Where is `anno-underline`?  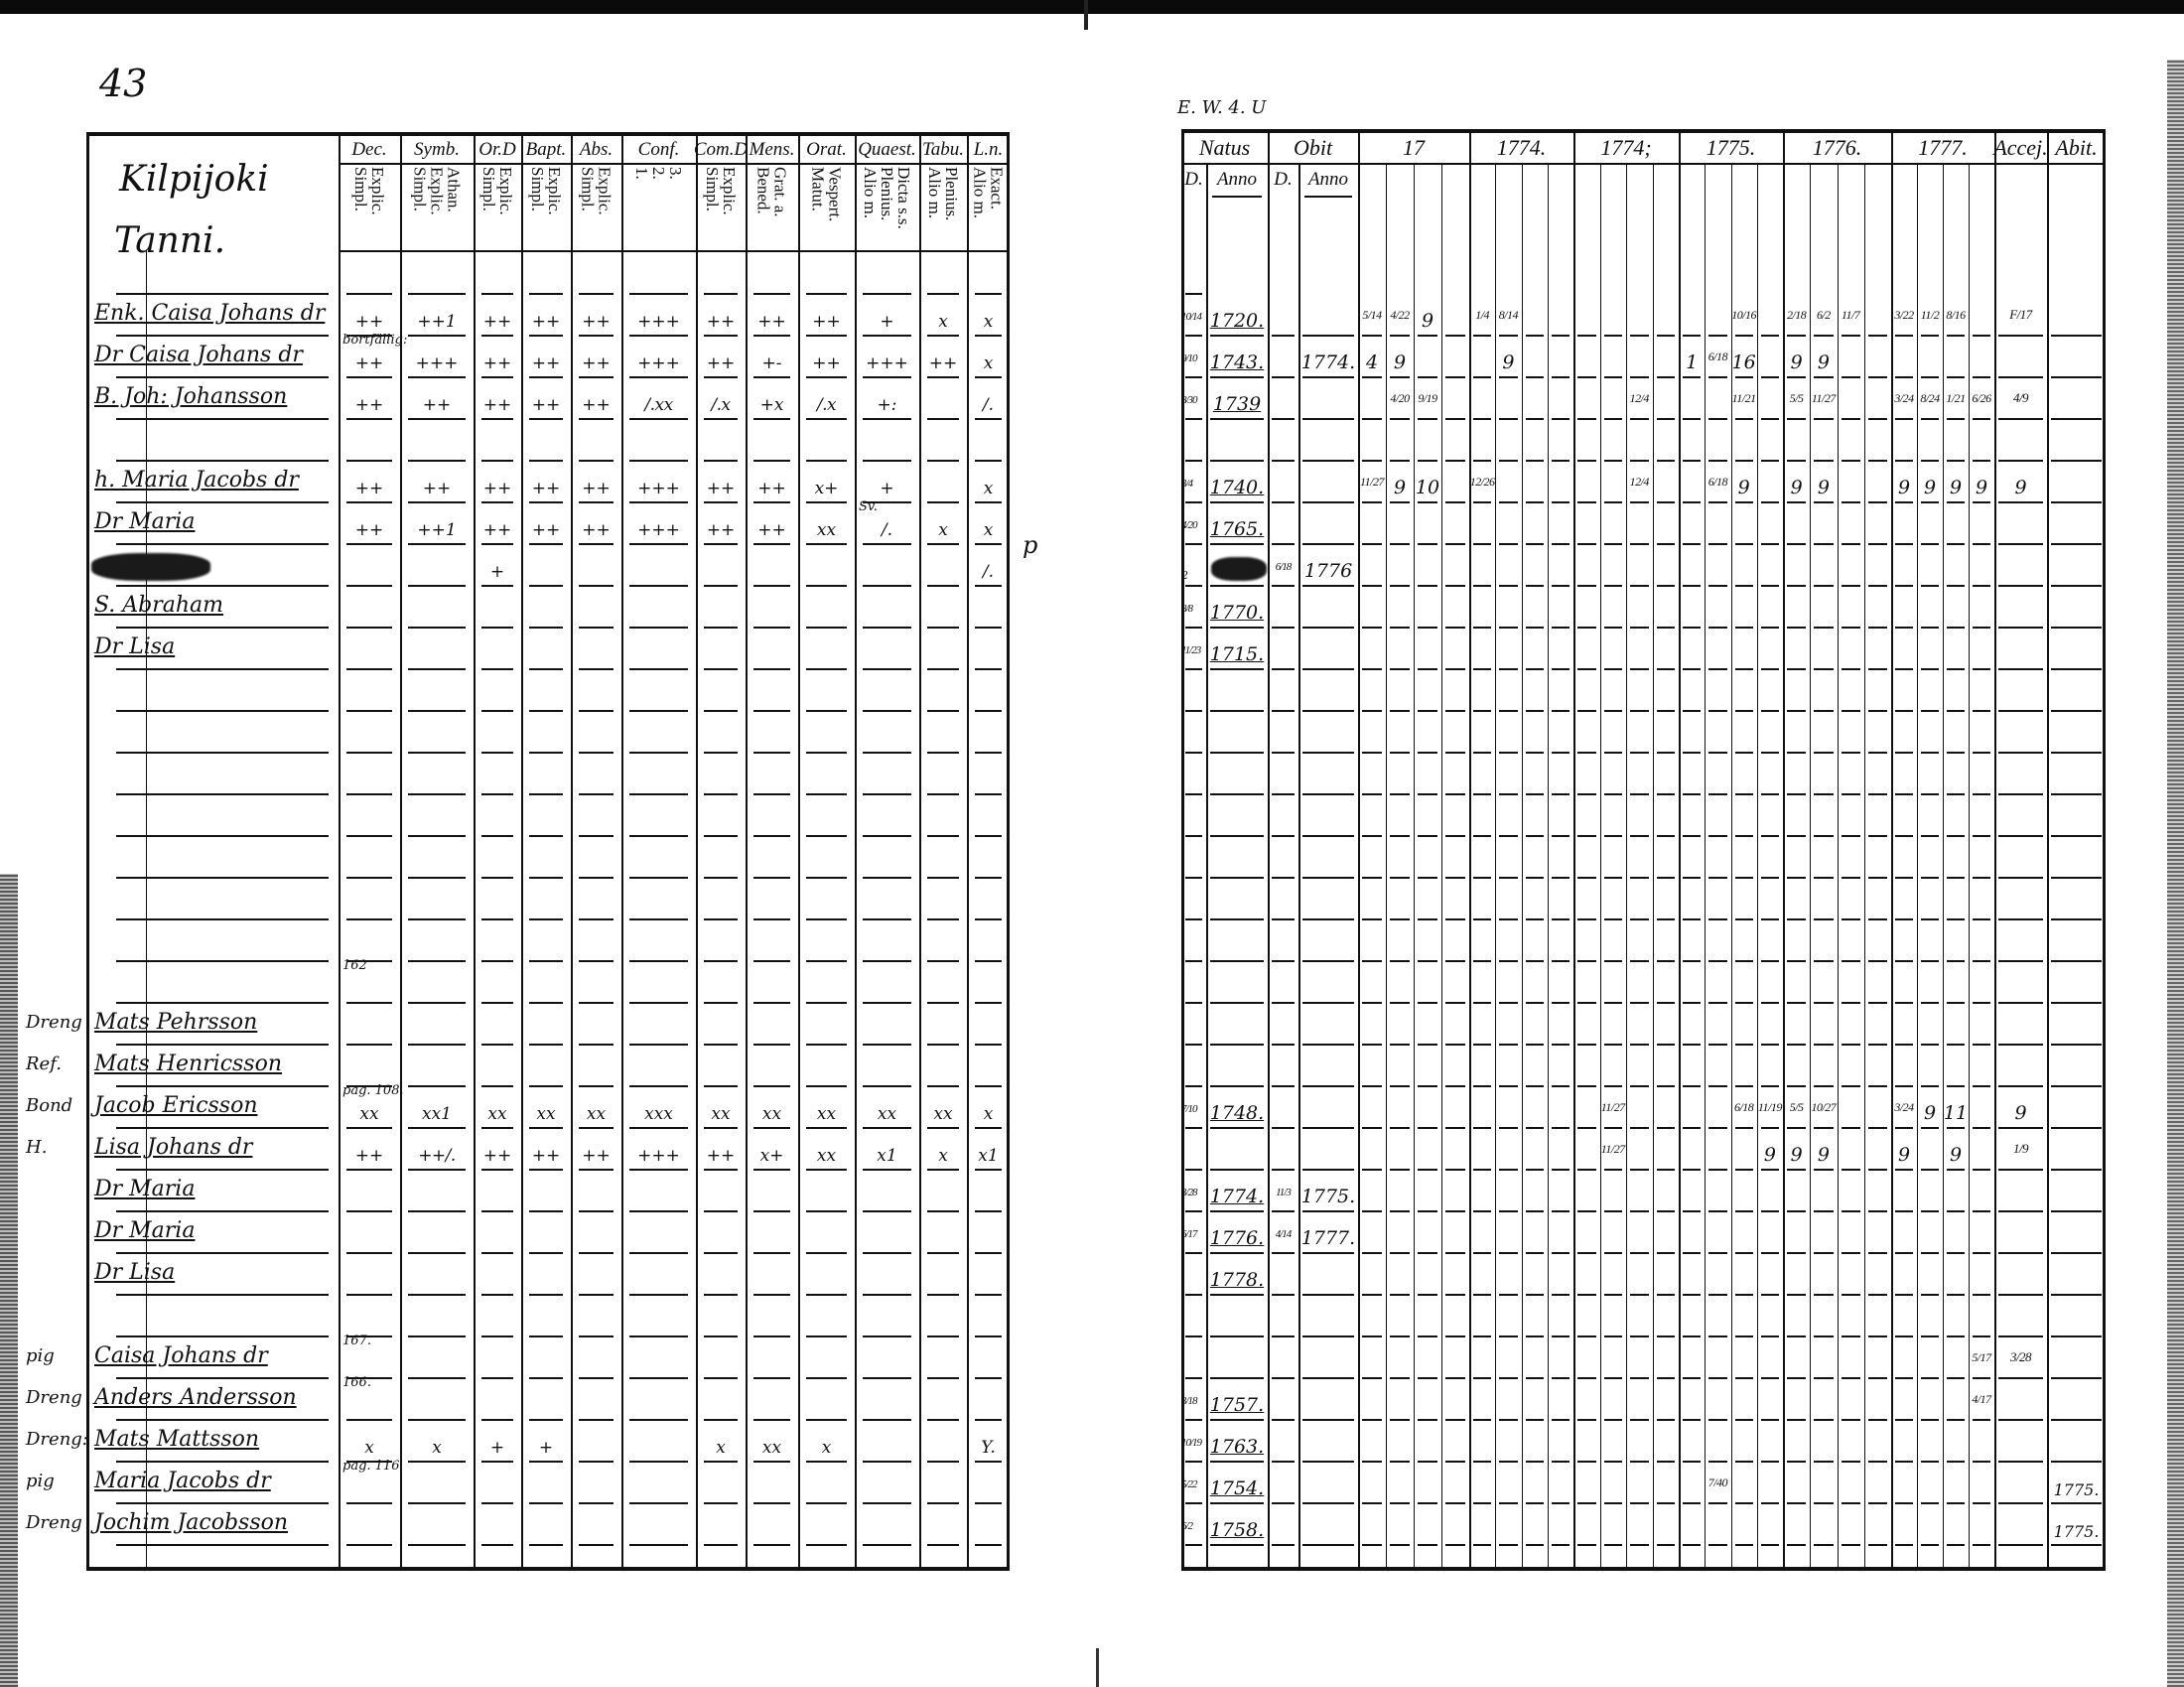
anno-underline is located at coordinates (1237, 197).